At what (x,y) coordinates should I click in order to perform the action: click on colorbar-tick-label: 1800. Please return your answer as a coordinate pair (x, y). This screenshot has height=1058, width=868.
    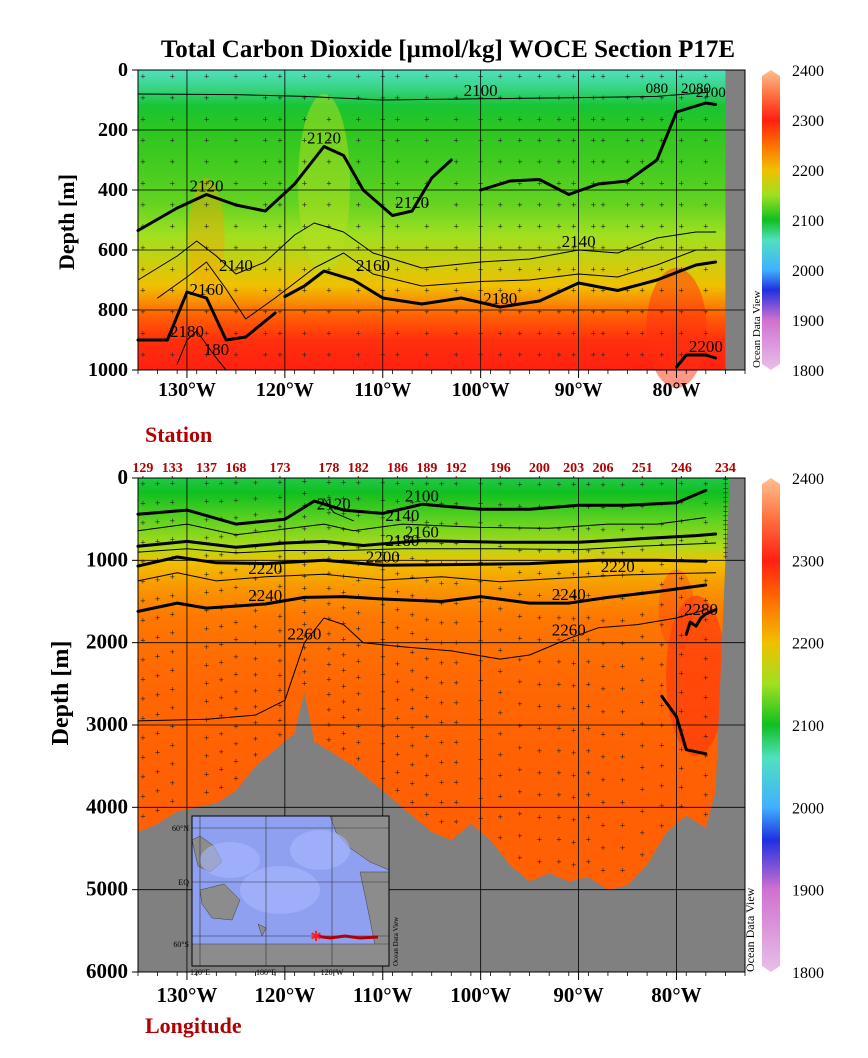
    Looking at the image, I should click on (808, 973).